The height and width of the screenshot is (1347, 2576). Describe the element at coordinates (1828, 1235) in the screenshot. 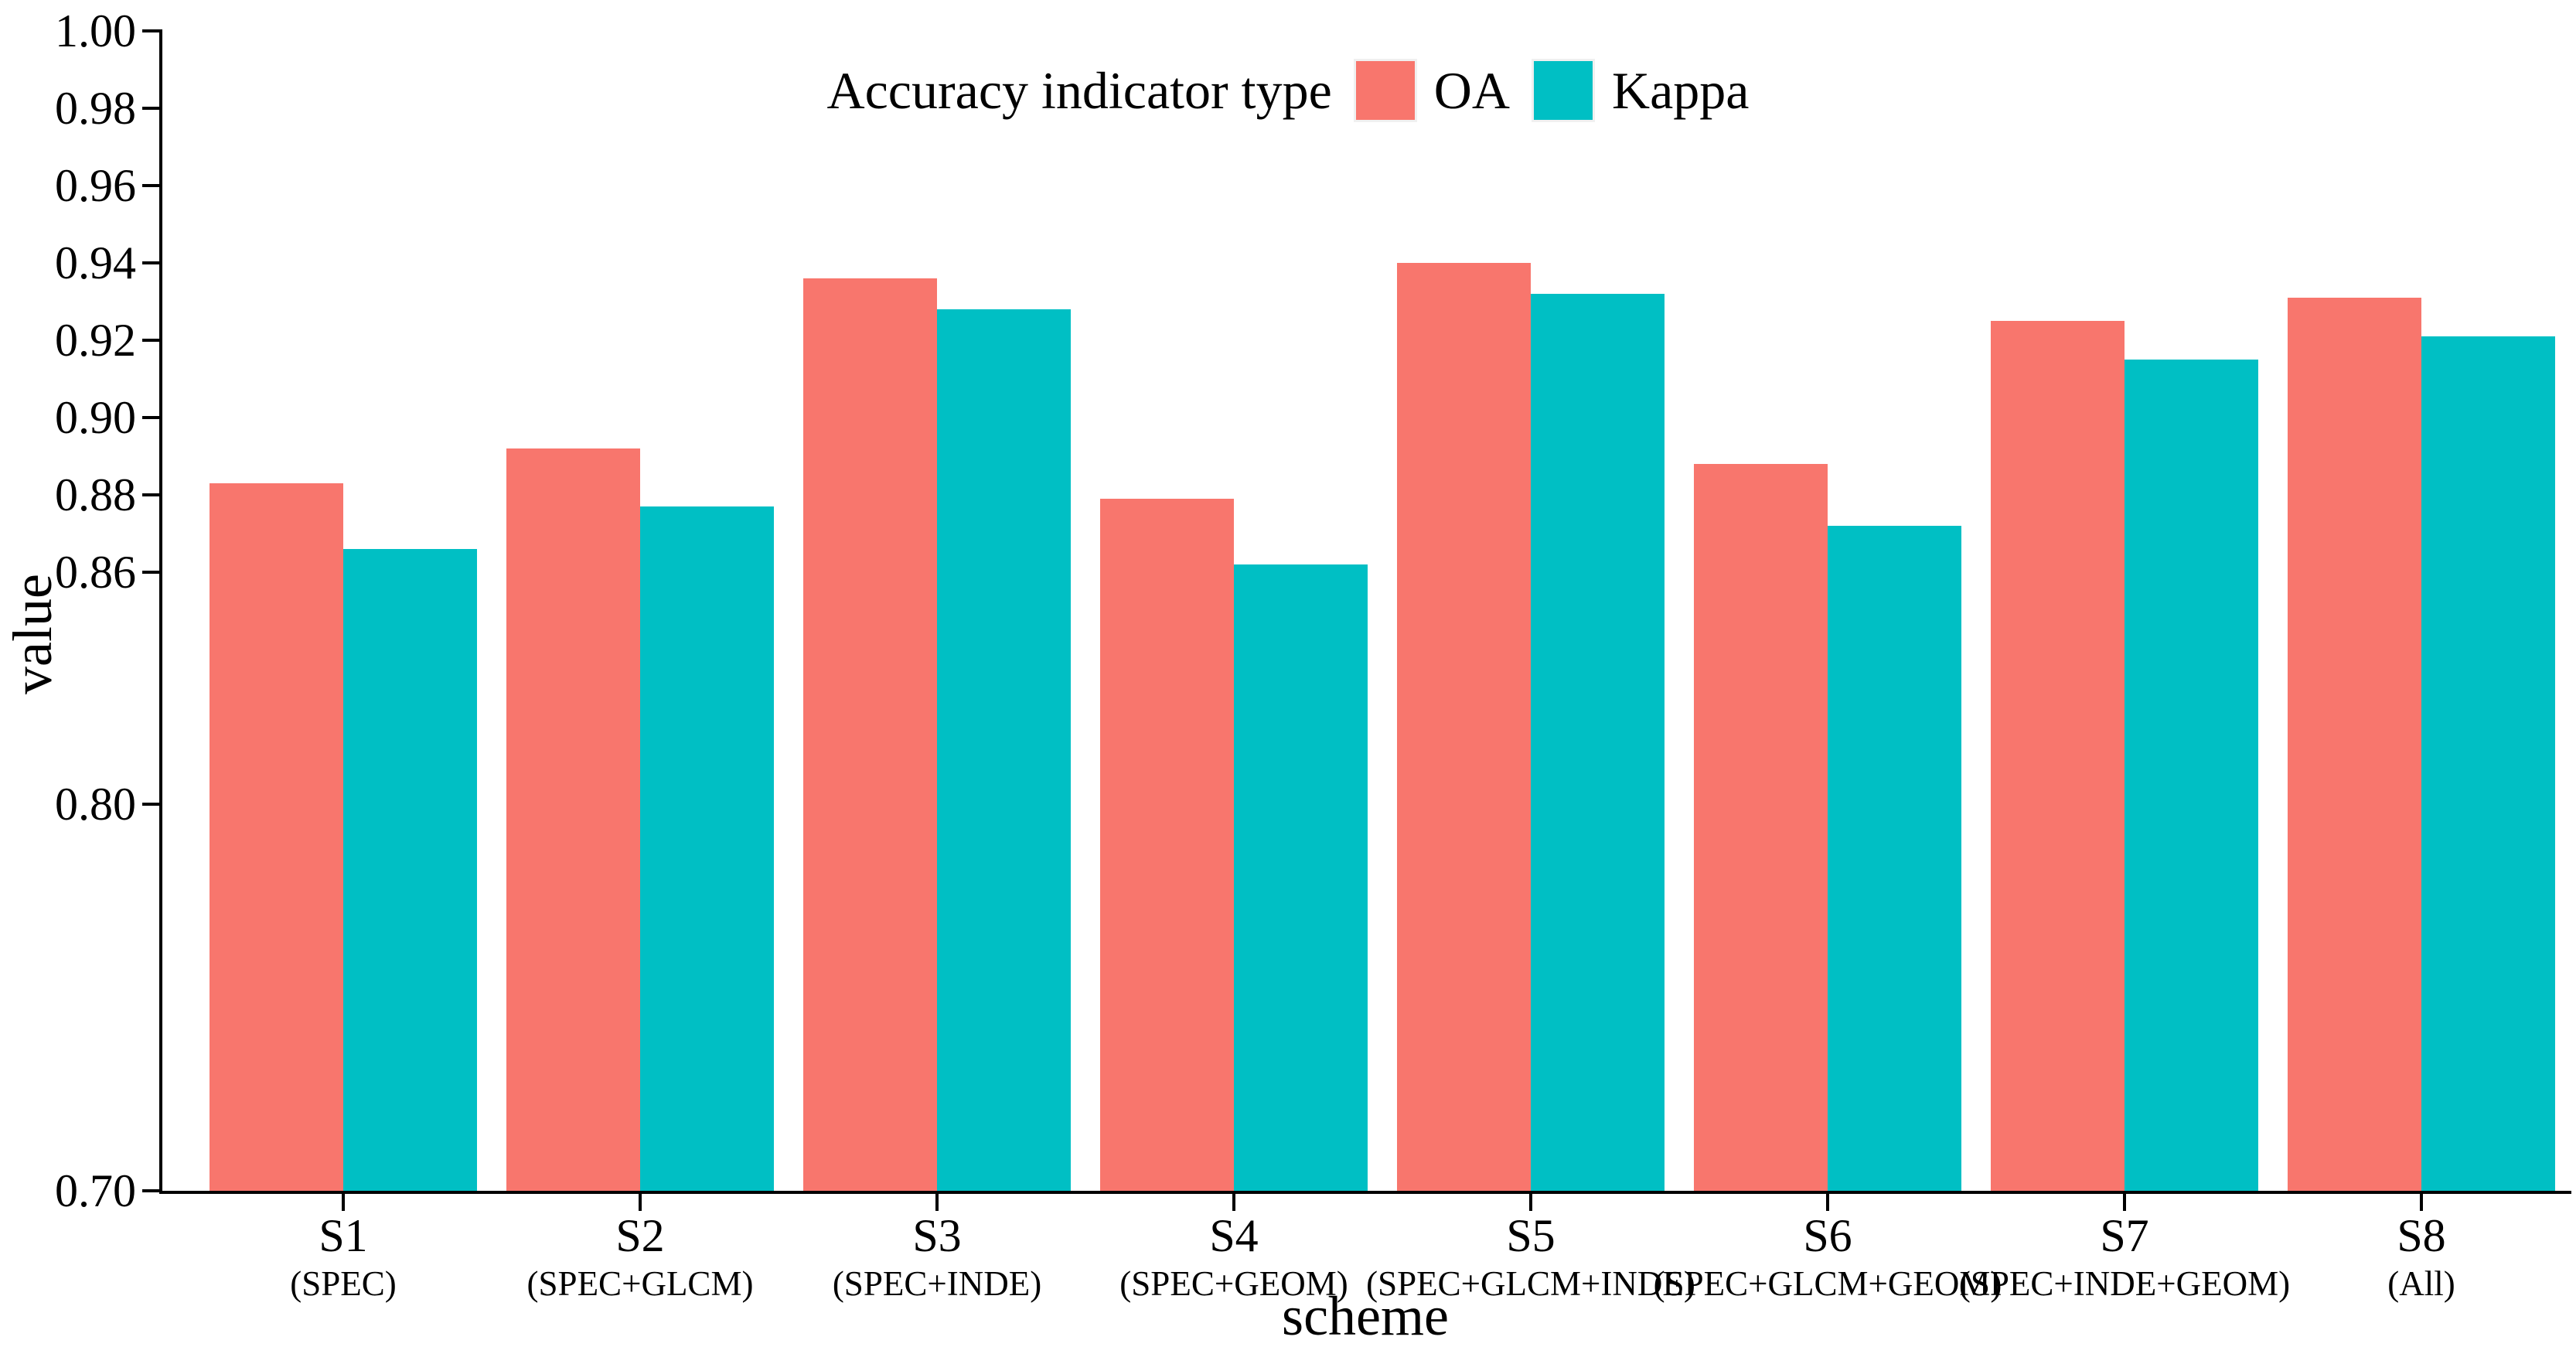

I see `x-tick-label-s6: S6` at that location.